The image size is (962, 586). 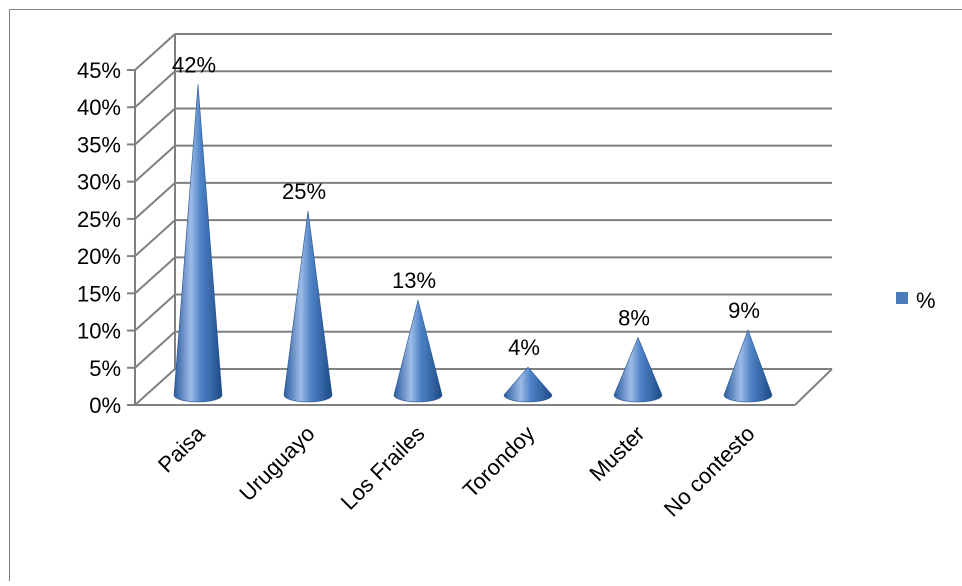 I want to click on data-label: 8%, so click(x=634, y=317).